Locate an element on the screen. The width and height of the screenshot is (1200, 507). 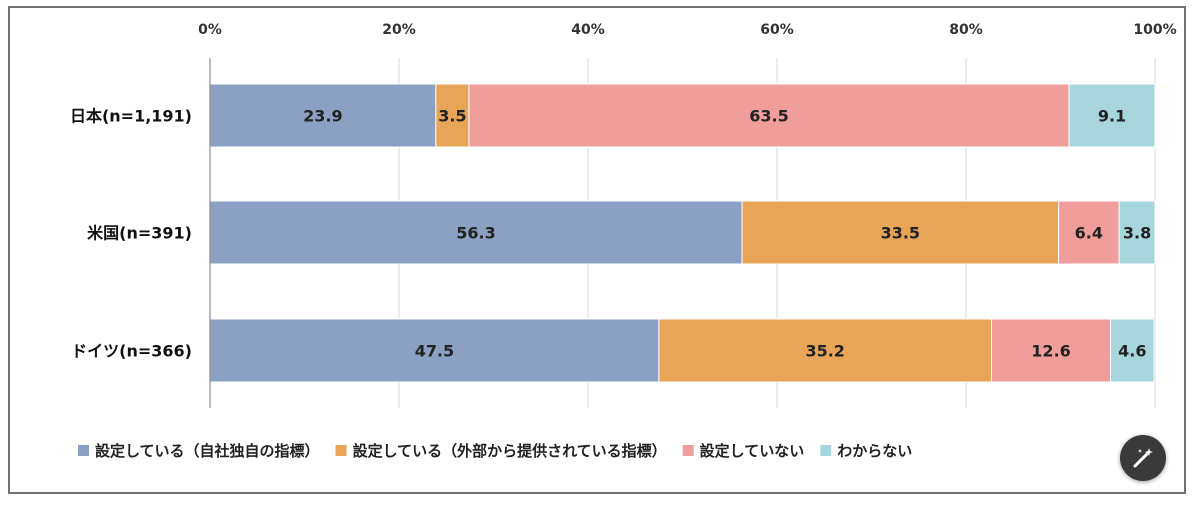
x-tick-label: 40% is located at coordinates (588, 30).